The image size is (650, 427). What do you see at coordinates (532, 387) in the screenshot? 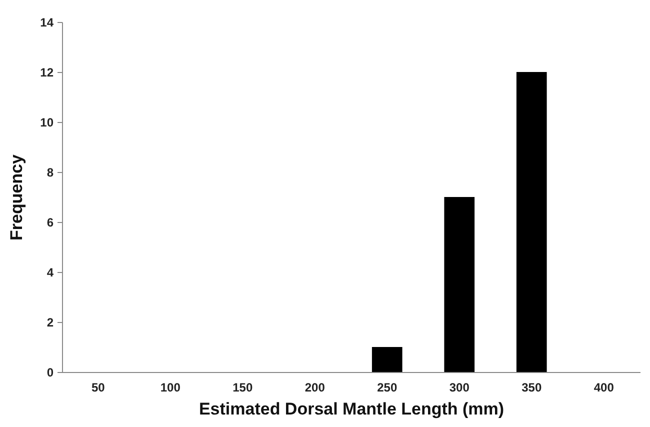
I see `x-tick-label: 350` at bounding box center [532, 387].